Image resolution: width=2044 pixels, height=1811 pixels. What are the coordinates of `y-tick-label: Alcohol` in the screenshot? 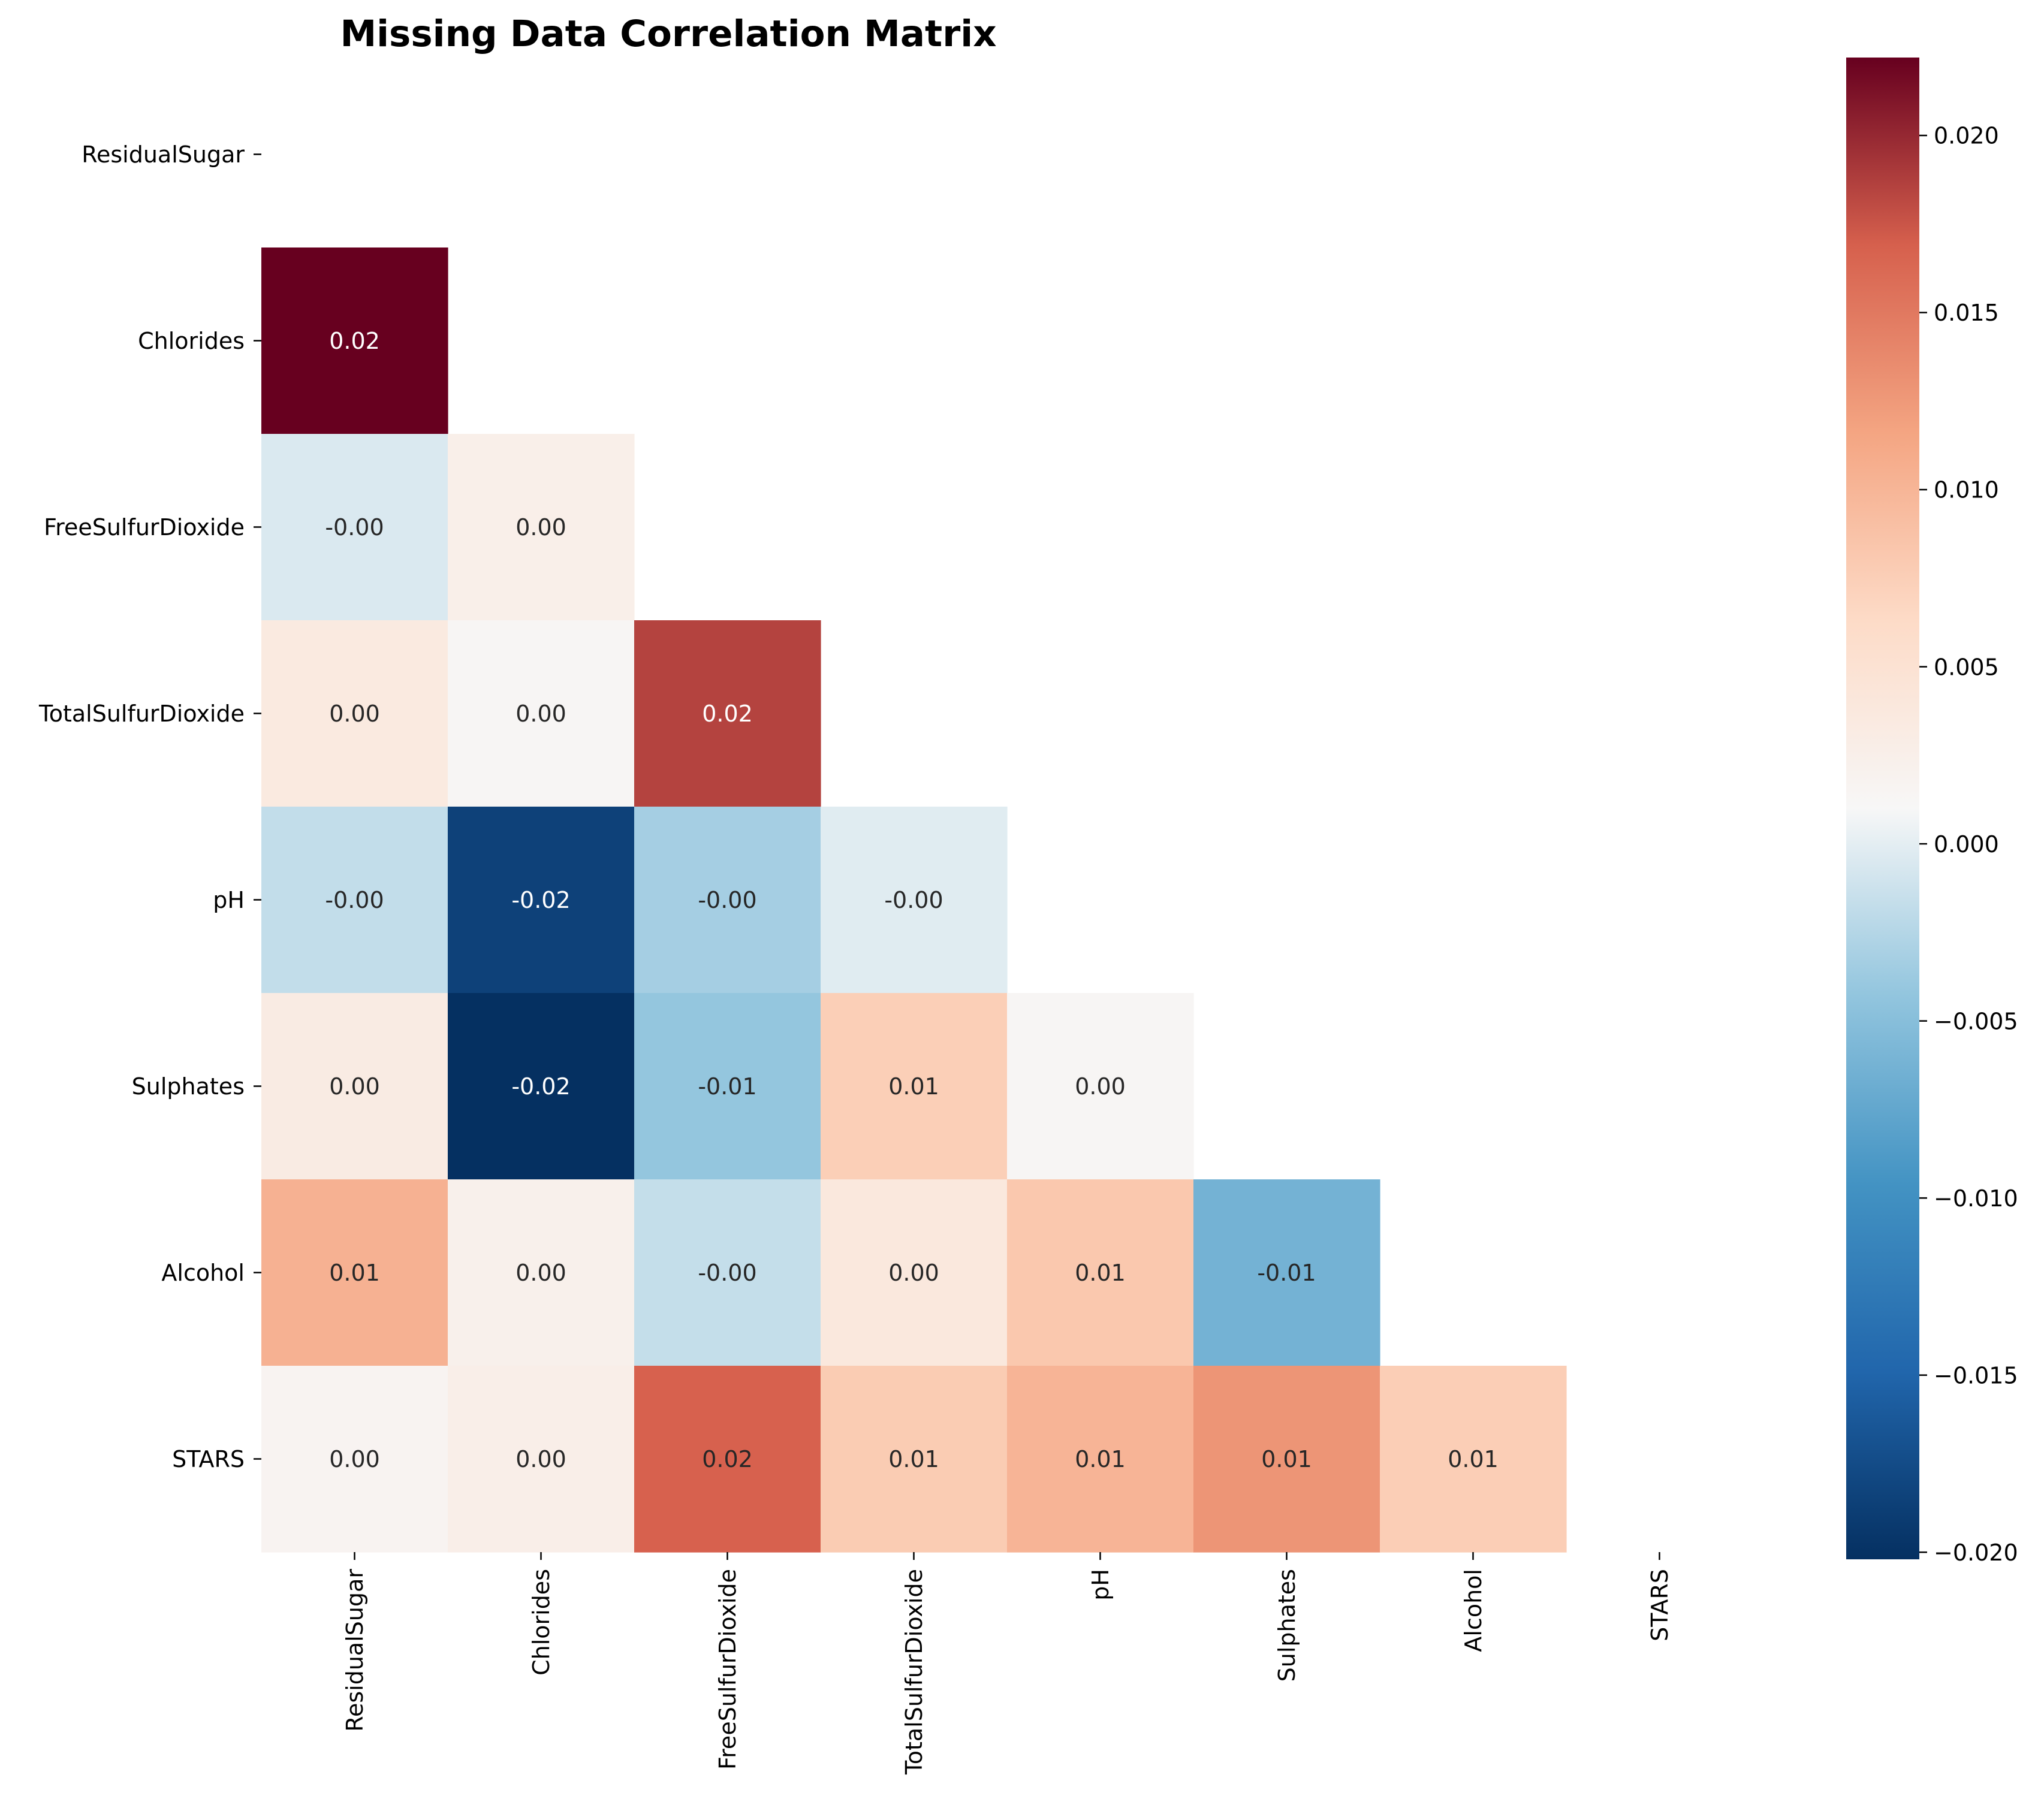 It's located at (203, 1273).